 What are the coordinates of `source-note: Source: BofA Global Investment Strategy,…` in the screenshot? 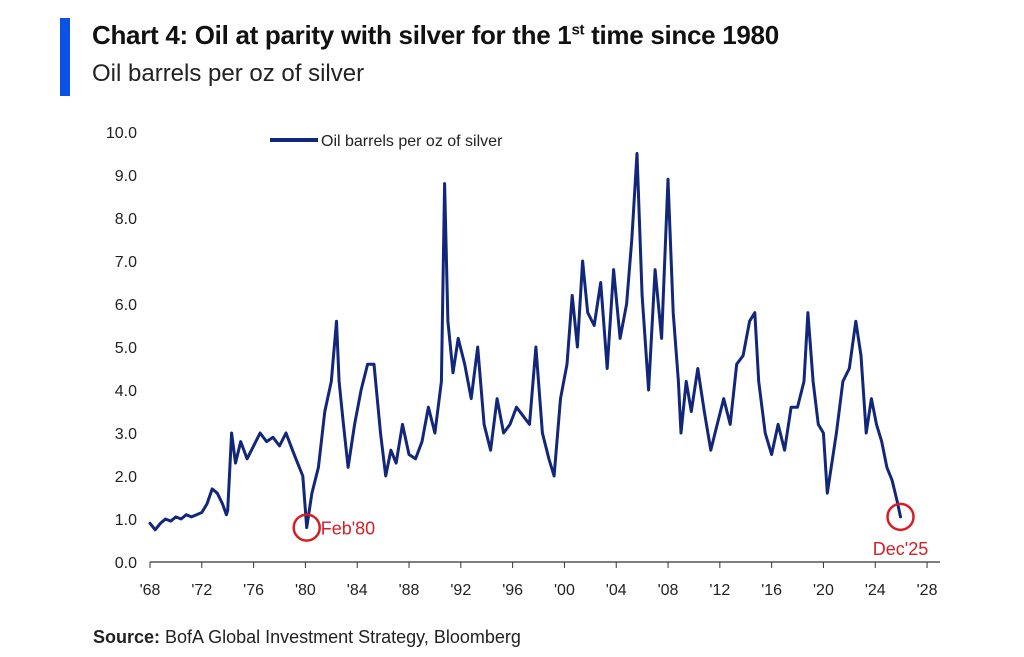 It's located at (307, 637).